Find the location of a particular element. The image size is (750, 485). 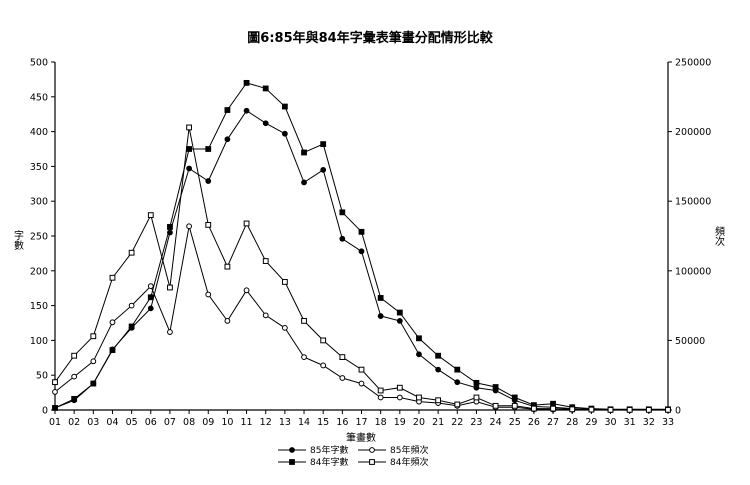

left-y-tick-label: 200 is located at coordinates (39, 271).